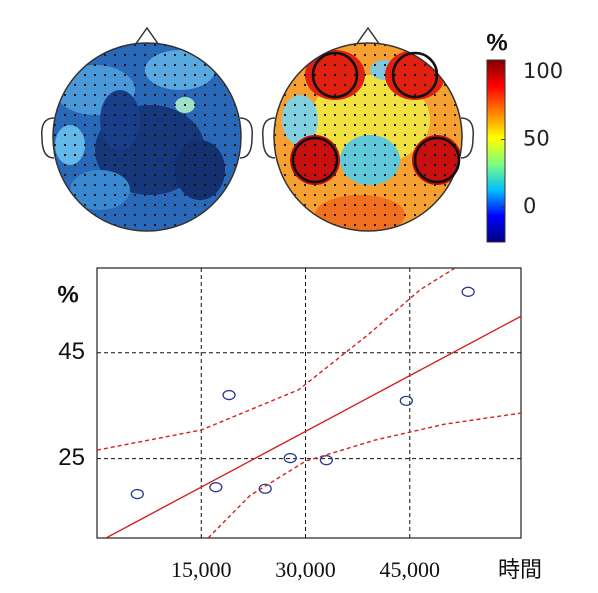 The height and width of the screenshot is (593, 598). I want to click on y-tick-label: 45, so click(71, 351).